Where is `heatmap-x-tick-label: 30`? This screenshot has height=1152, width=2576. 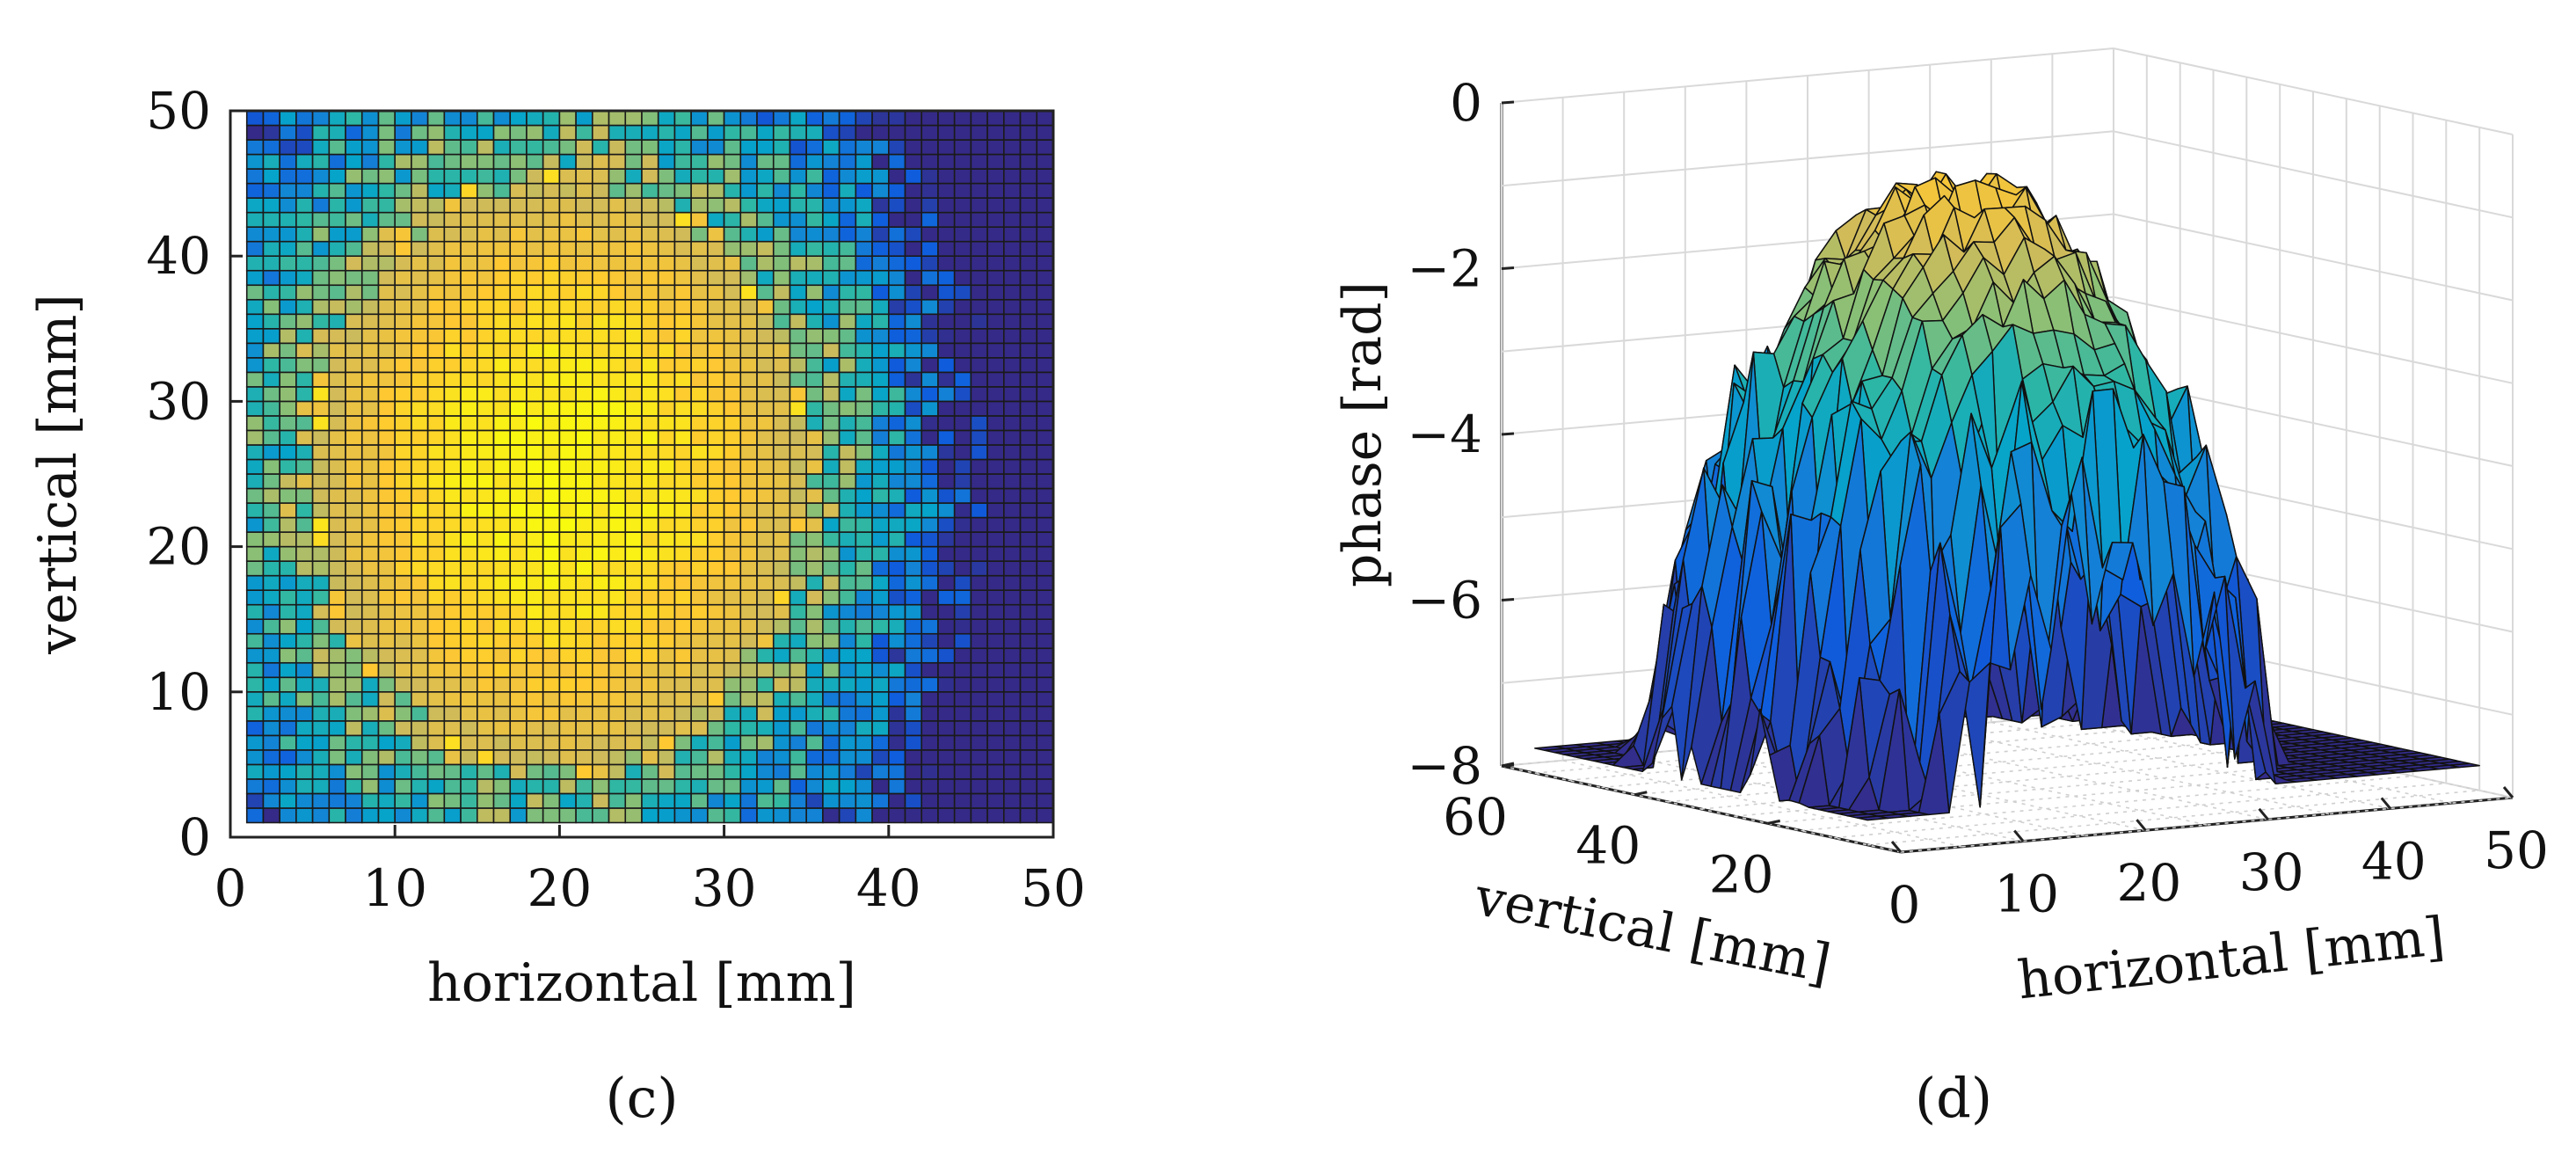
heatmap-x-tick-label: 30 is located at coordinates (724, 888).